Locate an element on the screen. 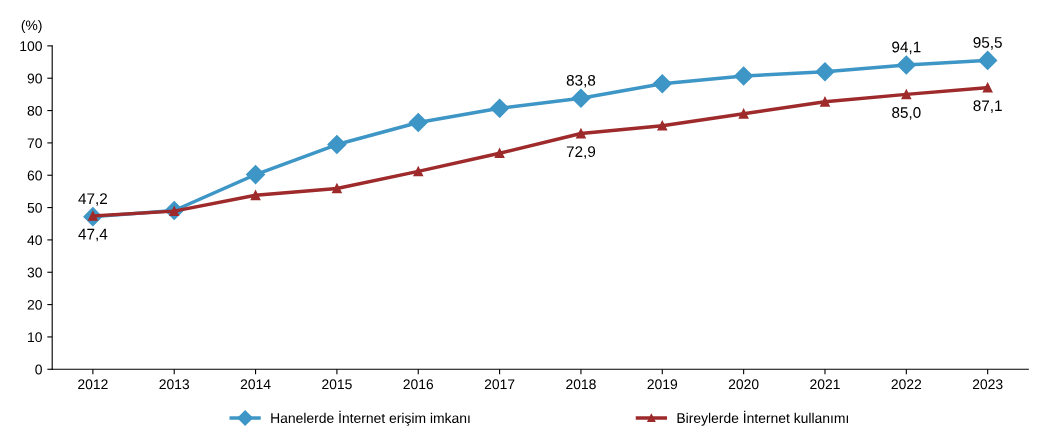  legend-label: Hanelerde İnternet erişim imkanı is located at coordinates (370, 418).